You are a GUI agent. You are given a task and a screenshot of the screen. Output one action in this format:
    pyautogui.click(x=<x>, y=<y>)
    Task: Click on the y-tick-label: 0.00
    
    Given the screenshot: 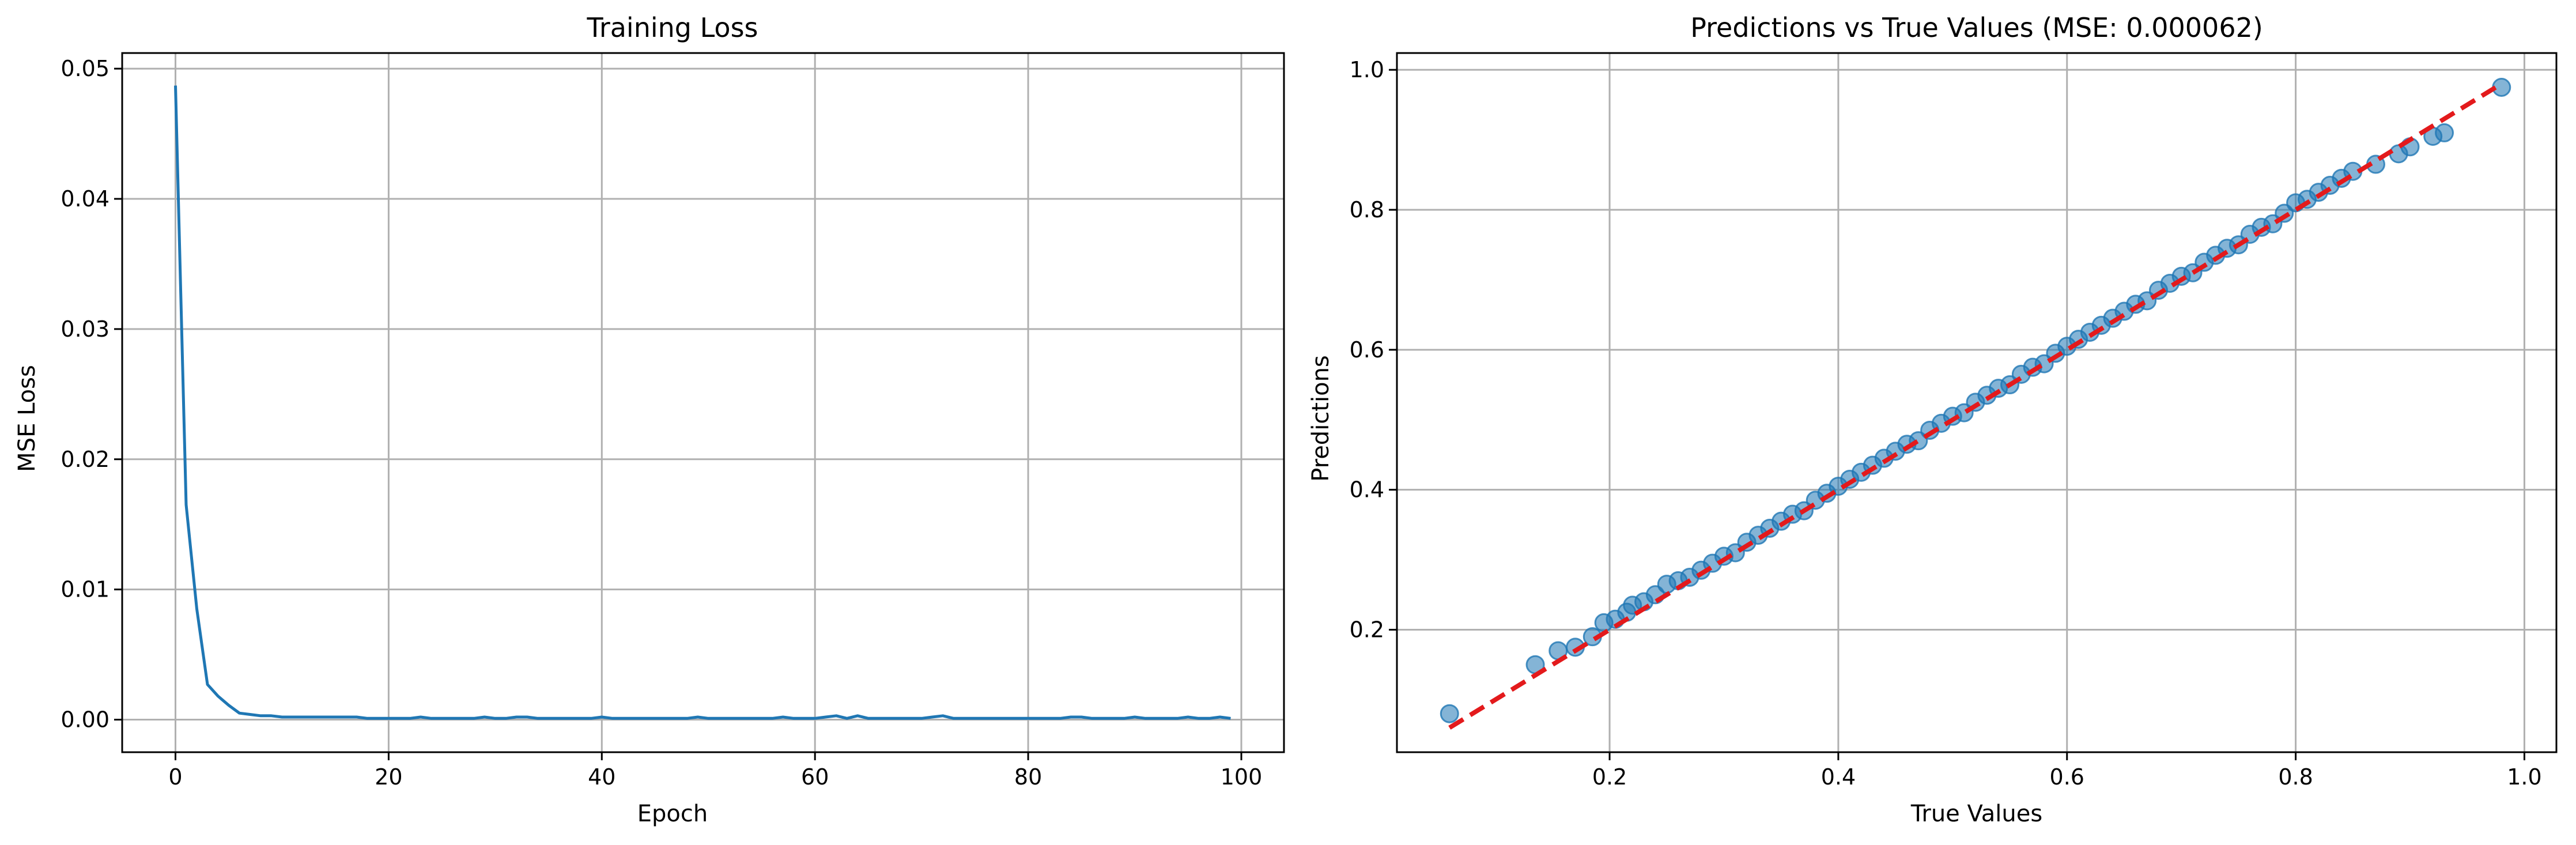 What is the action you would take?
    pyautogui.click(x=85, y=720)
    